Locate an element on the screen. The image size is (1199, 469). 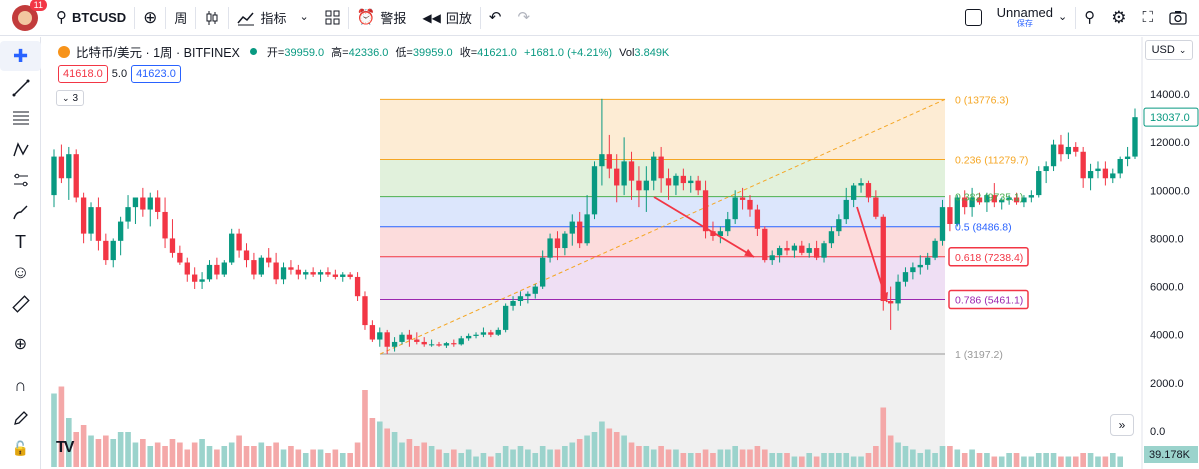
replay-button: ◀◀ 回放 is located at coordinates (446, 18).